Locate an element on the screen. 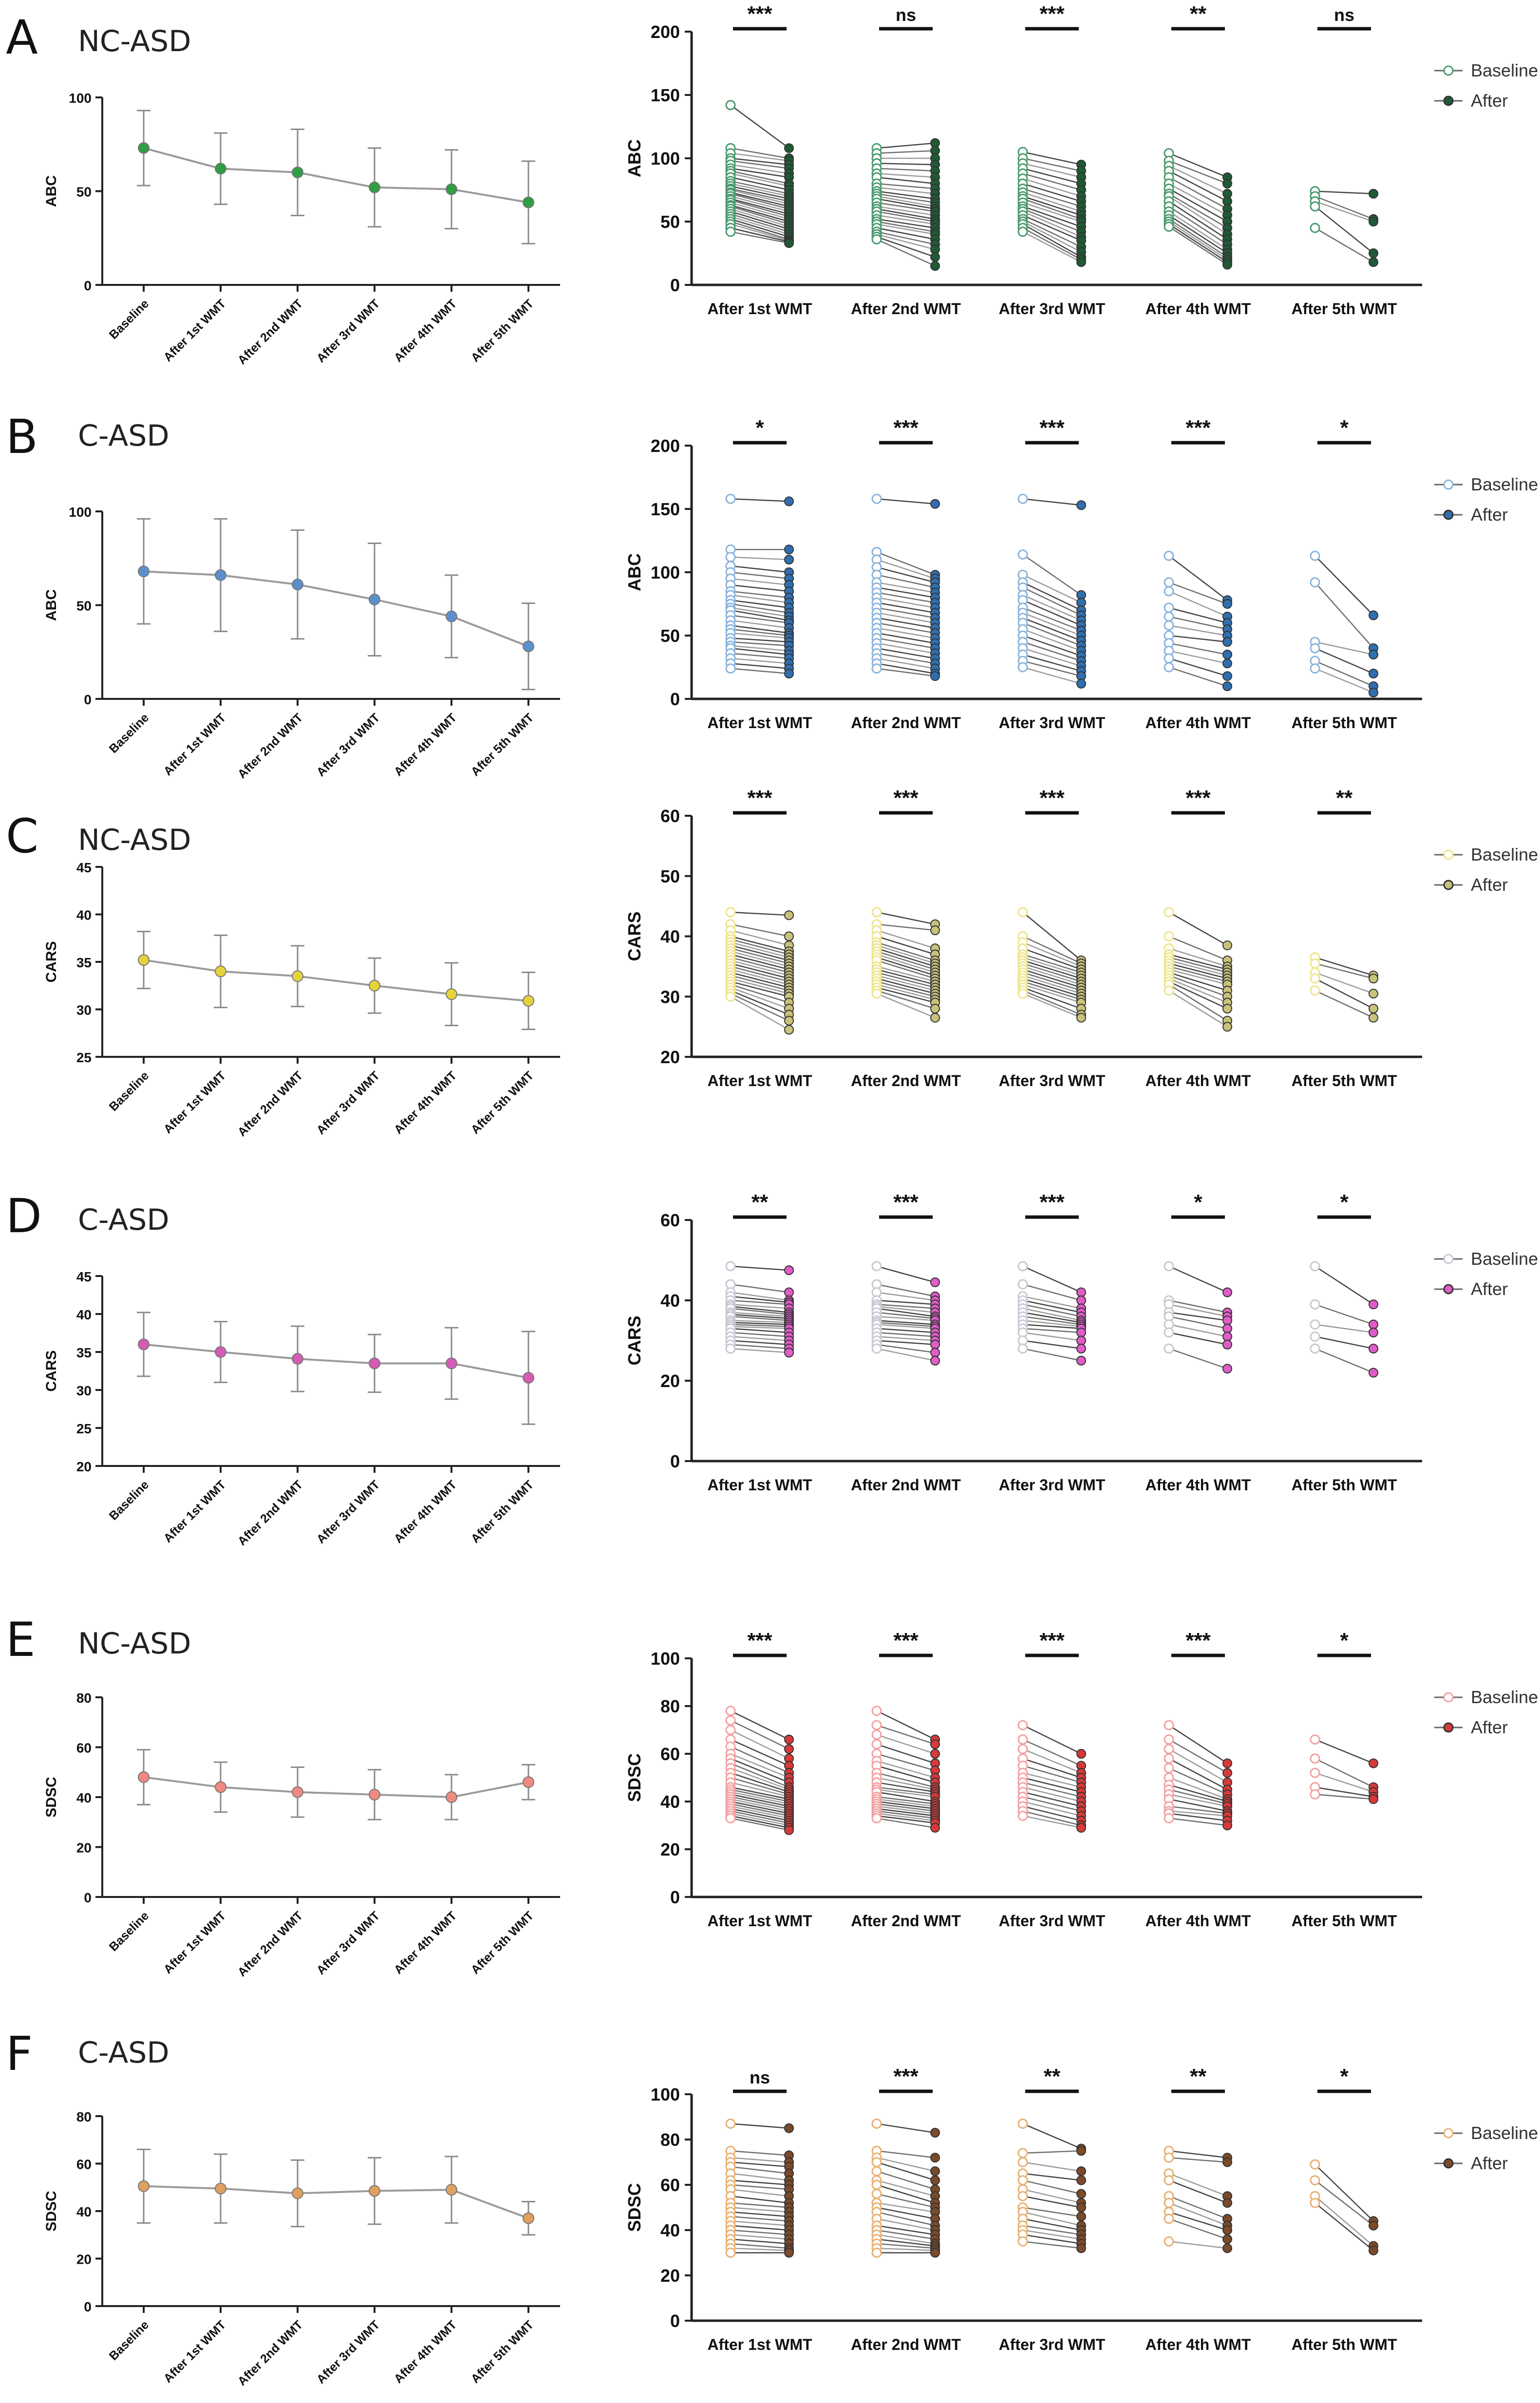 Image resolution: width=1540 pixels, height=2403 pixels. x-tick-label: After 1st WMT is located at coordinates (759, 2344).